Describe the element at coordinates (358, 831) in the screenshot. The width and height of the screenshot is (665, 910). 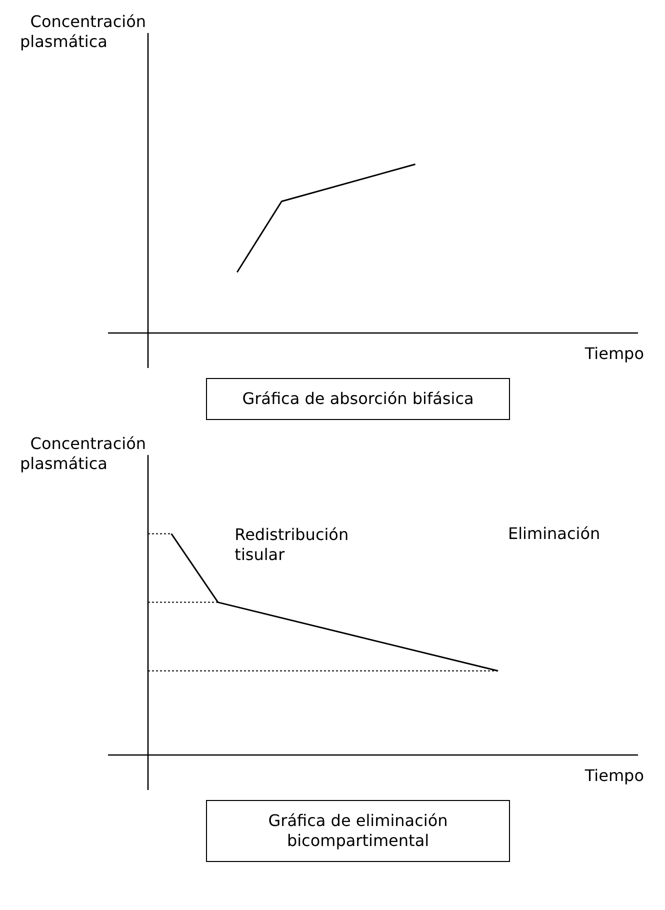
I see `text: Gráfica de eliminación bicompartimental` at that location.